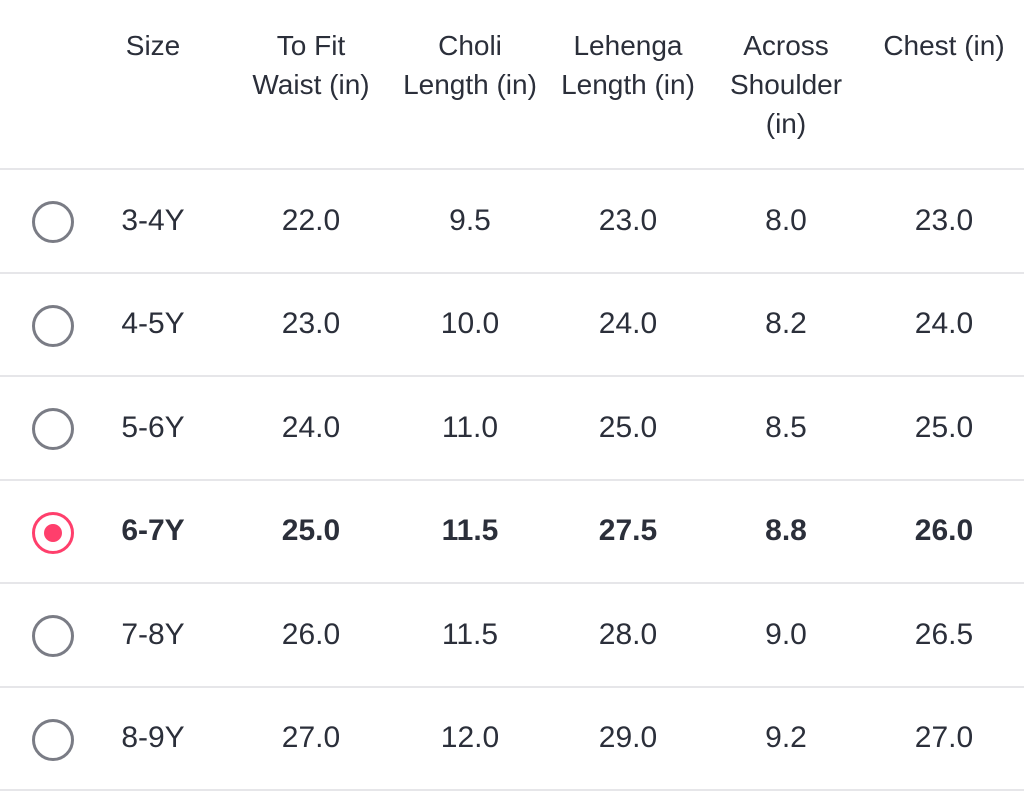 The image size is (1024, 804). Describe the element at coordinates (786, 220) in the screenshot. I see `cell-across-shoulder: 8.0` at that location.